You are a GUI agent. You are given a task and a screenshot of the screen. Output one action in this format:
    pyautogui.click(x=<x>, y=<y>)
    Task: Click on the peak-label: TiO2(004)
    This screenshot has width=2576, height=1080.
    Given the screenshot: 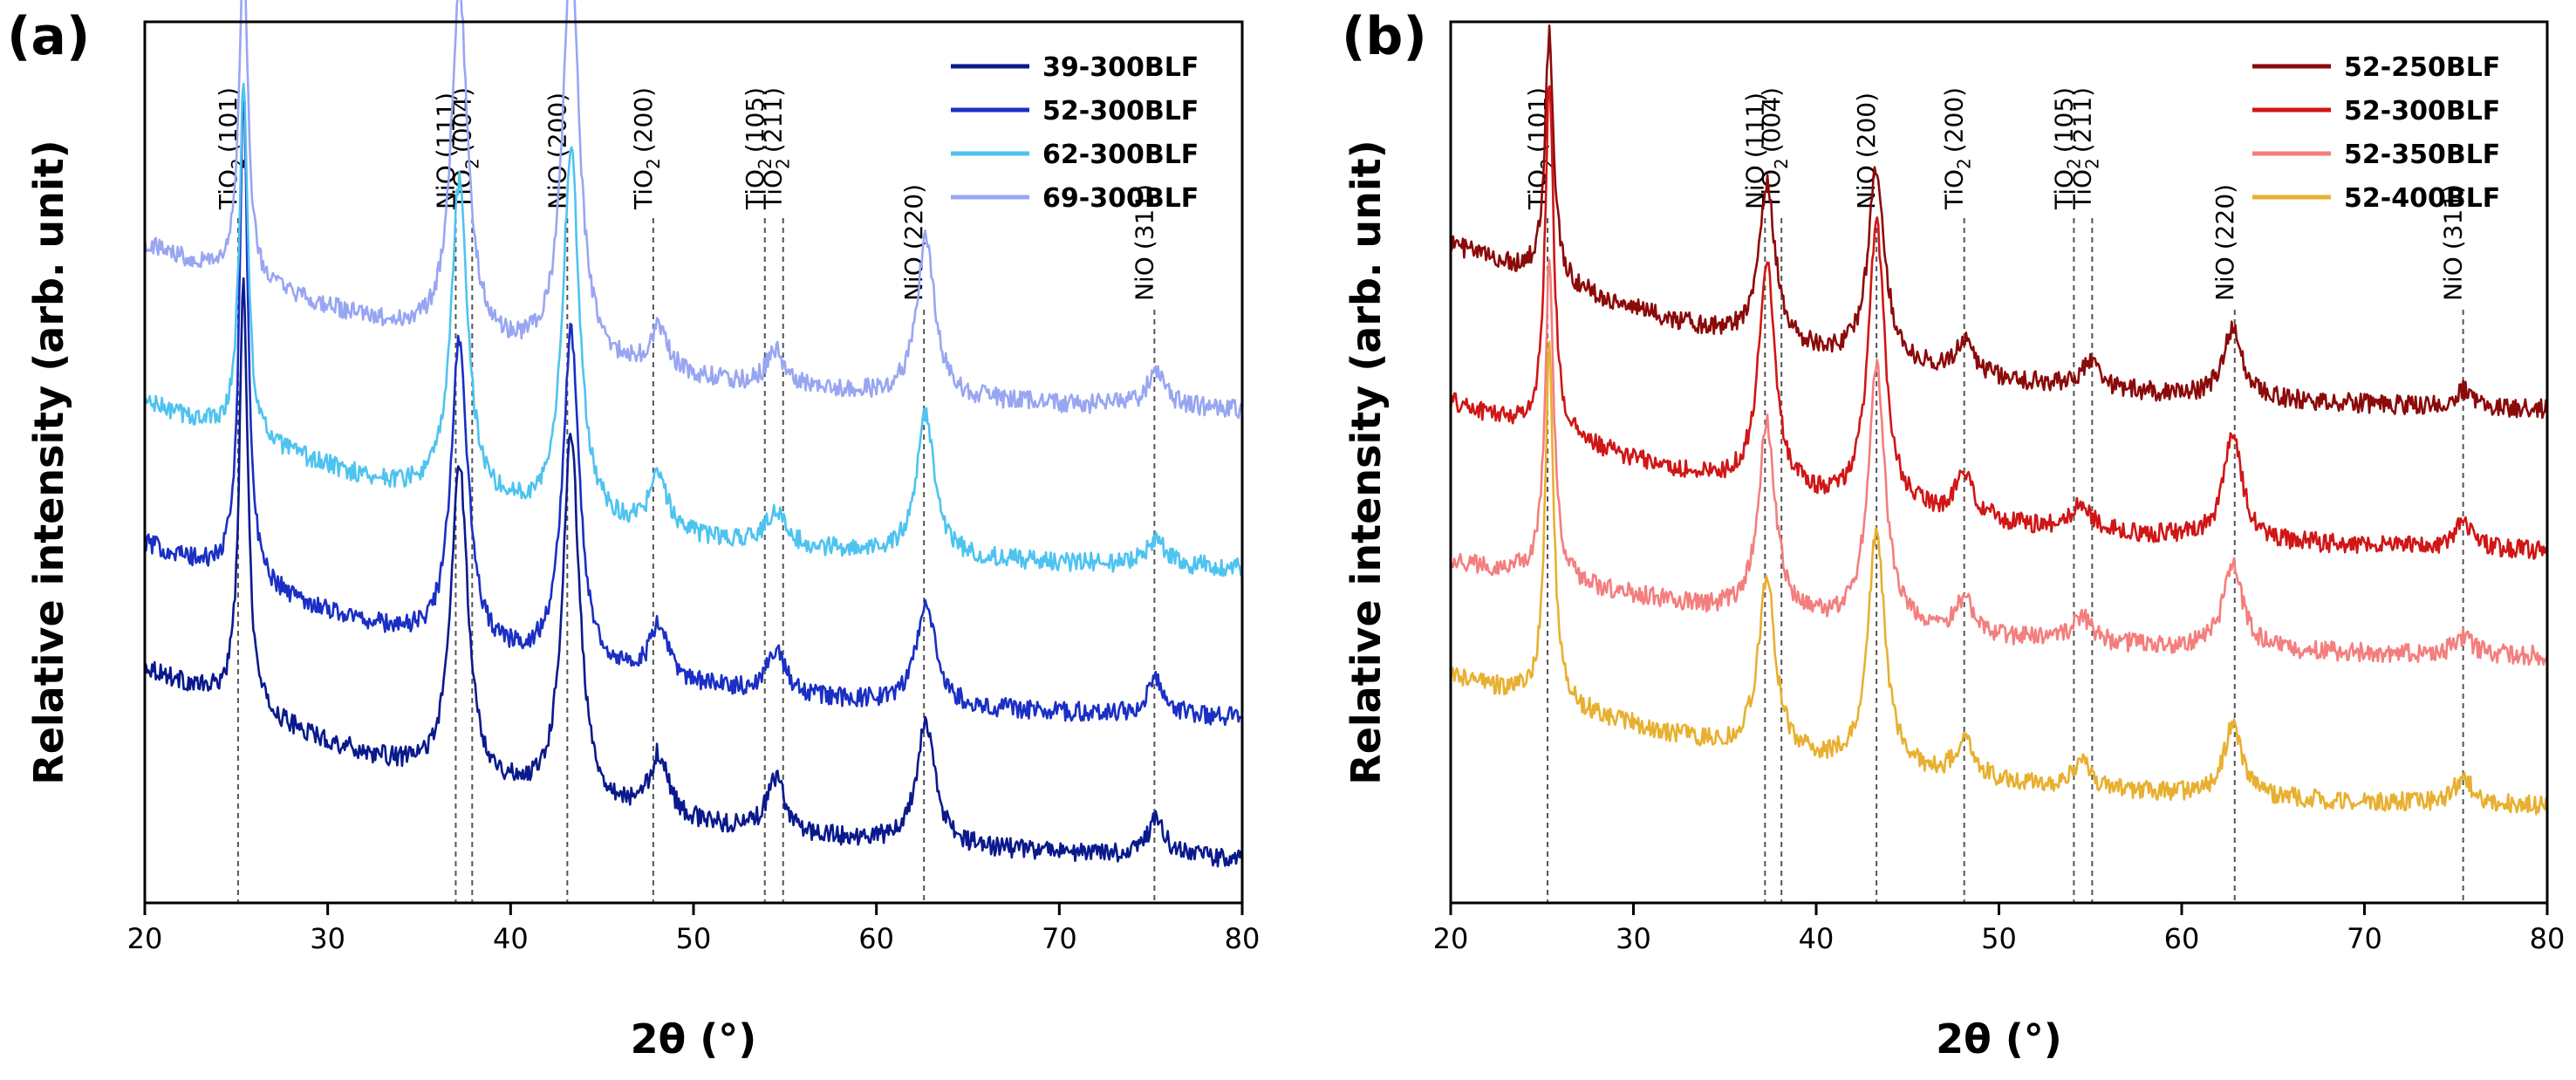 What is the action you would take?
    pyautogui.click(x=1774, y=148)
    